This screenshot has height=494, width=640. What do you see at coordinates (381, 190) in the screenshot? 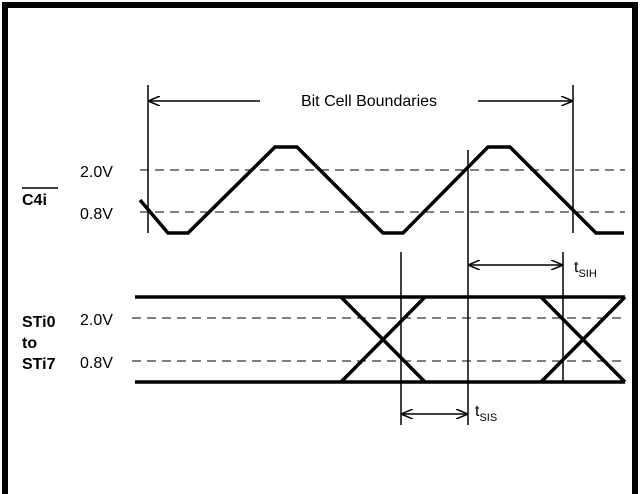
I see `clock-waveform` at bounding box center [381, 190].